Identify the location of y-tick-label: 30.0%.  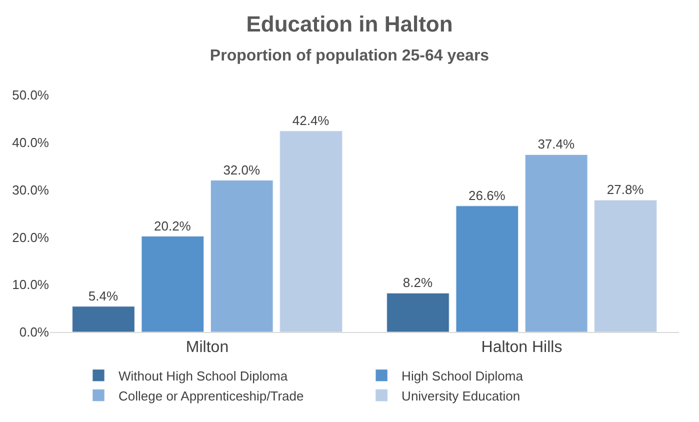
(31, 190).